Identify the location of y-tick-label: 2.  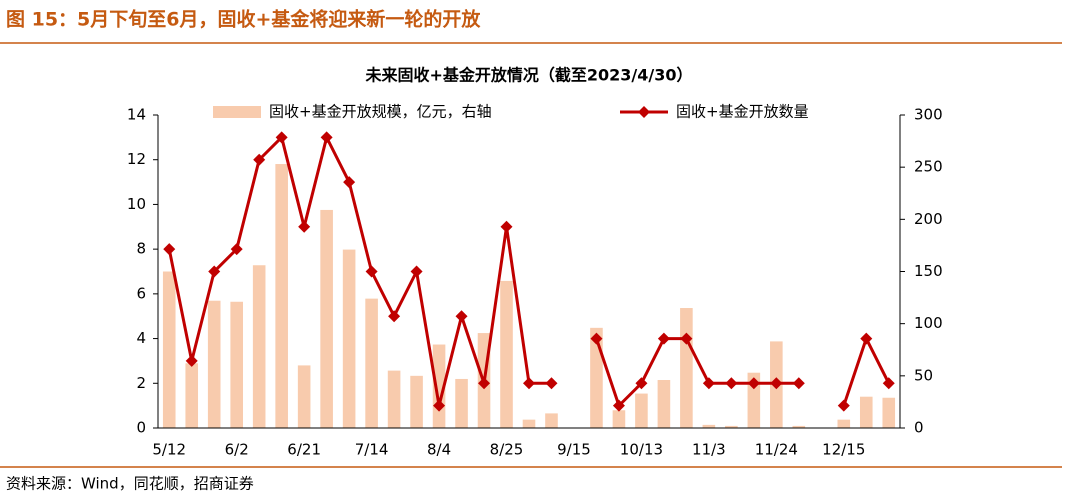
(141, 383).